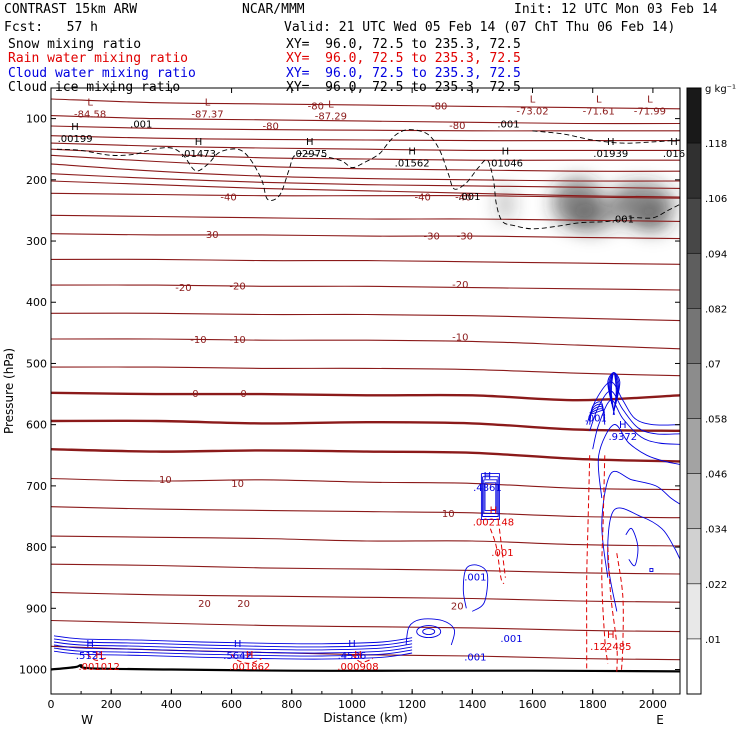  What do you see at coordinates (622, 437) in the screenshot?
I see `extremum-value: .9372` at bounding box center [622, 437].